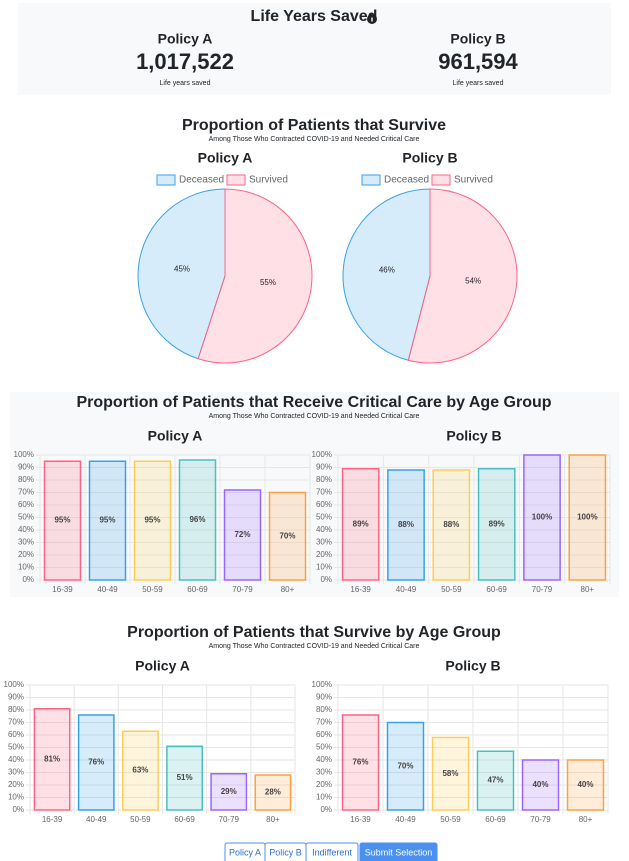 Image resolution: width=629 pixels, height=861 pixels. Describe the element at coordinates (255, 276) in the screenshot. I see `pie-slice` at that location.